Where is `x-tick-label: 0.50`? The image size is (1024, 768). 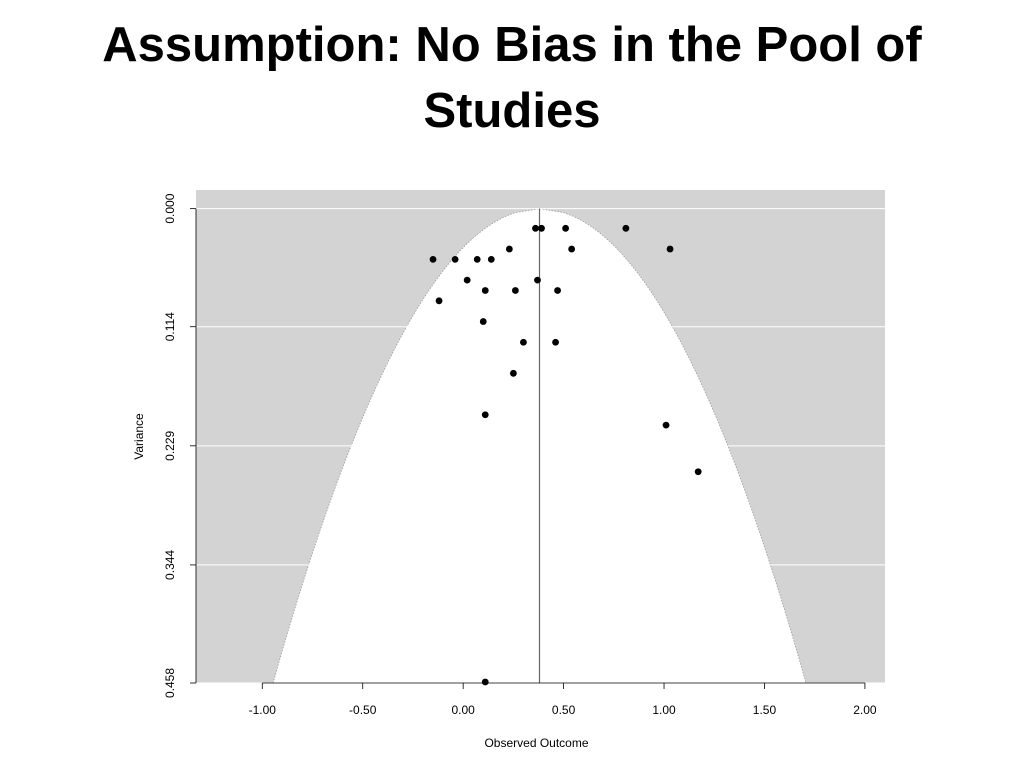
x-tick-label: 0.50 is located at coordinates (564, 710).